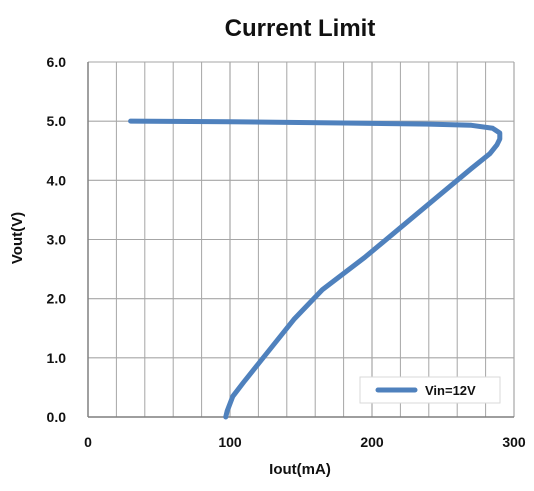 This screenshot has height=491, width=534. Describe the element at coordinates (514, 442) in the screenshot. I see `x-tick-label: 300` at that location.